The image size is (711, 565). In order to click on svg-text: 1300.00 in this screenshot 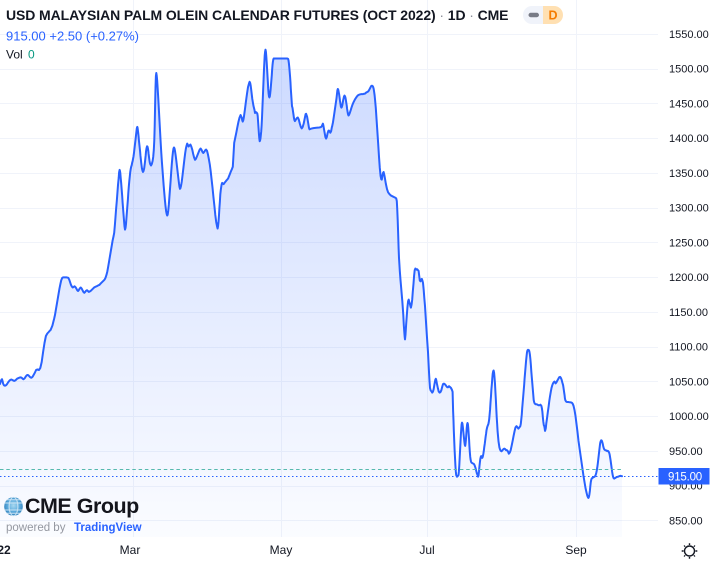, I will do `click(689, 209)`.